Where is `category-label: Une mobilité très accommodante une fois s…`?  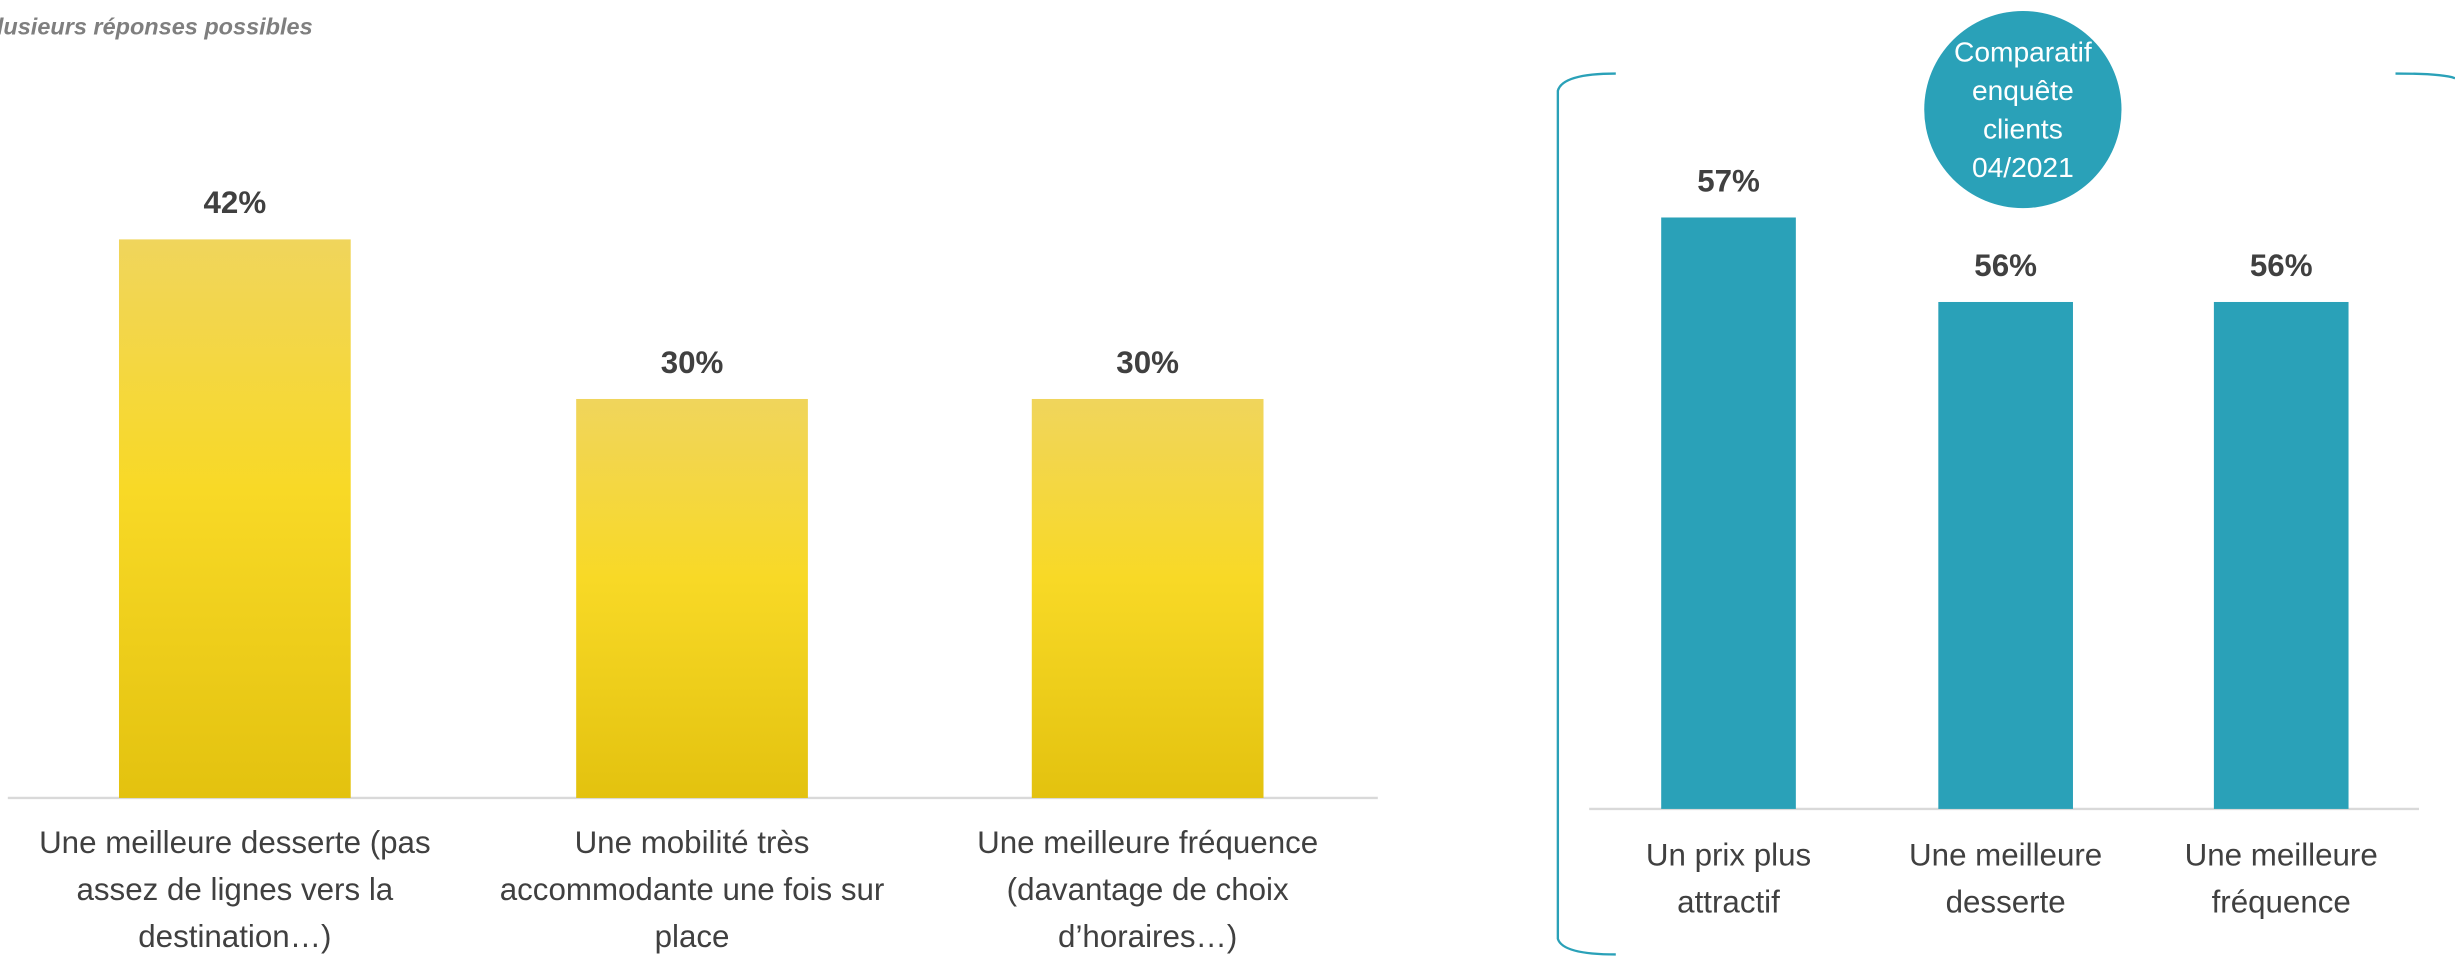 category-label: Une mobilité très accommodante une fois s… is located at coordinates (692, 889).